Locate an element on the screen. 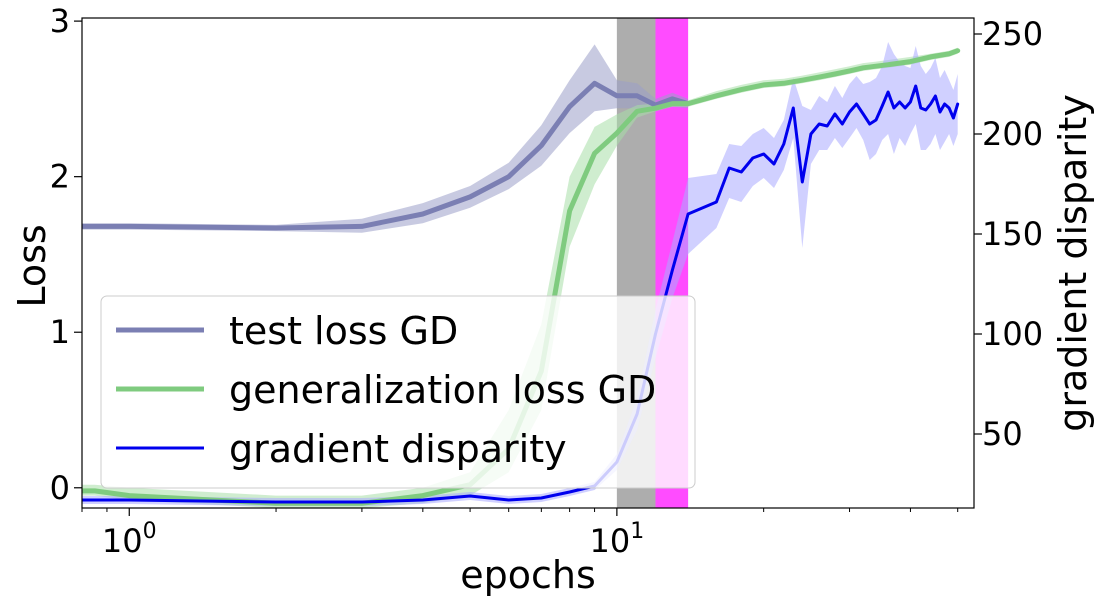  legend-label: gradient disparity is located at coordinates (398, 449).